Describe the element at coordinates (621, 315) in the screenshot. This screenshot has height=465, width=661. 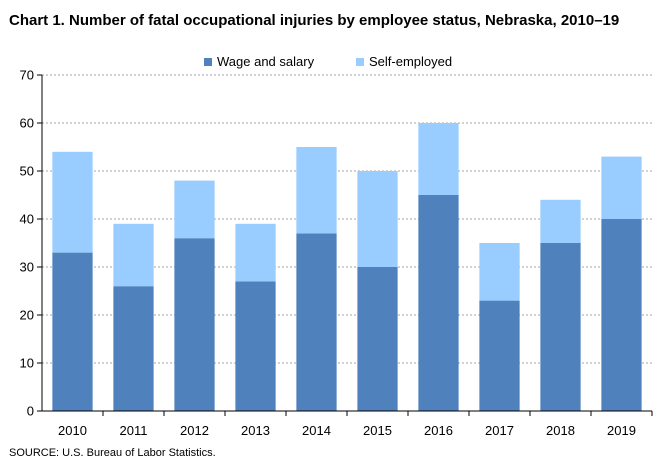
I see `bar-wage-and-salary-2019` at that location.